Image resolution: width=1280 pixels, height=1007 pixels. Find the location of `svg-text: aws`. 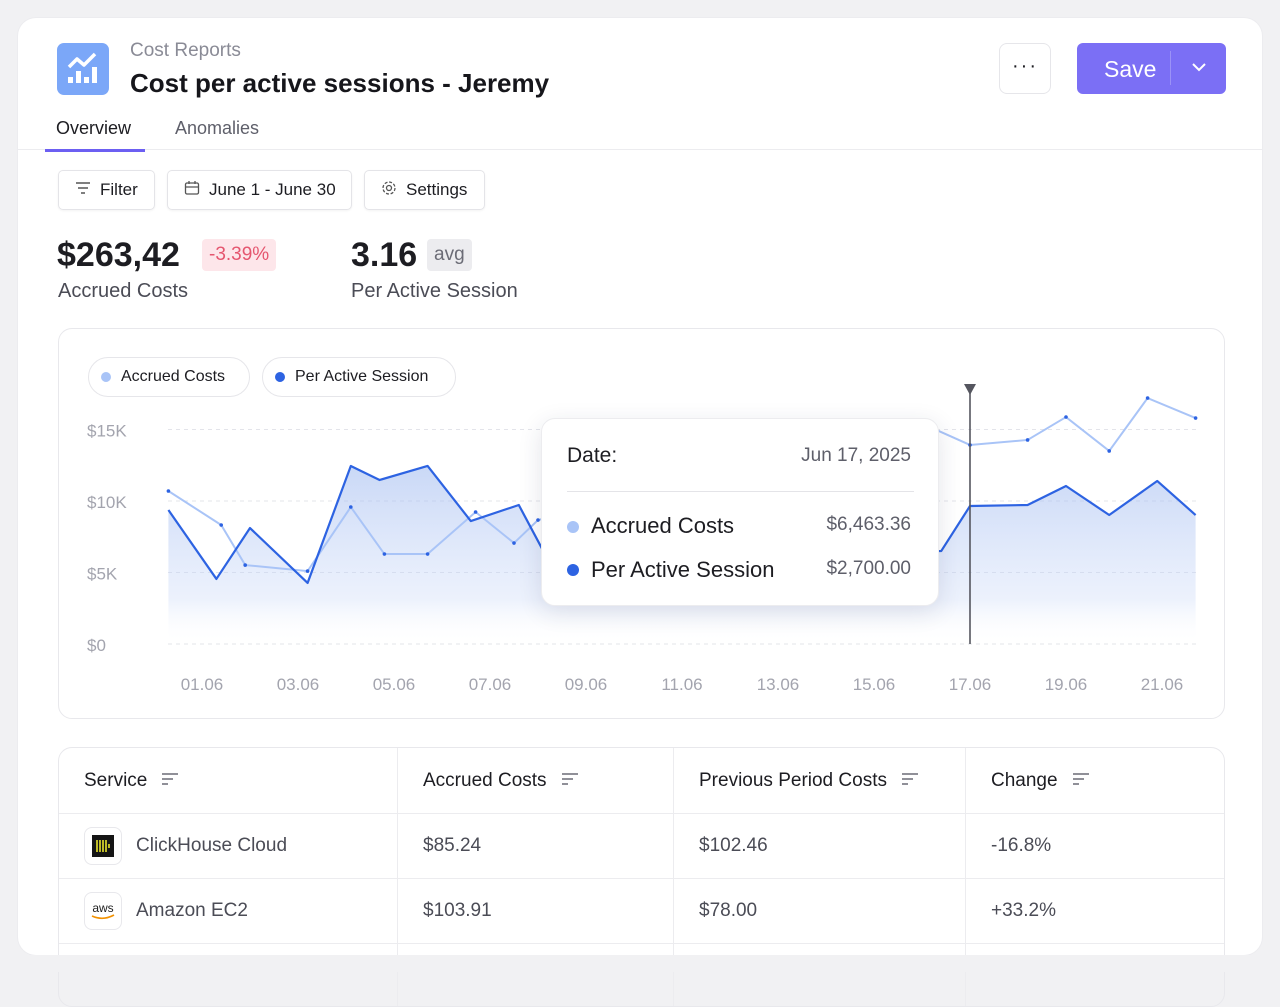

svg-text: aws is located at coordinates (102, 908).